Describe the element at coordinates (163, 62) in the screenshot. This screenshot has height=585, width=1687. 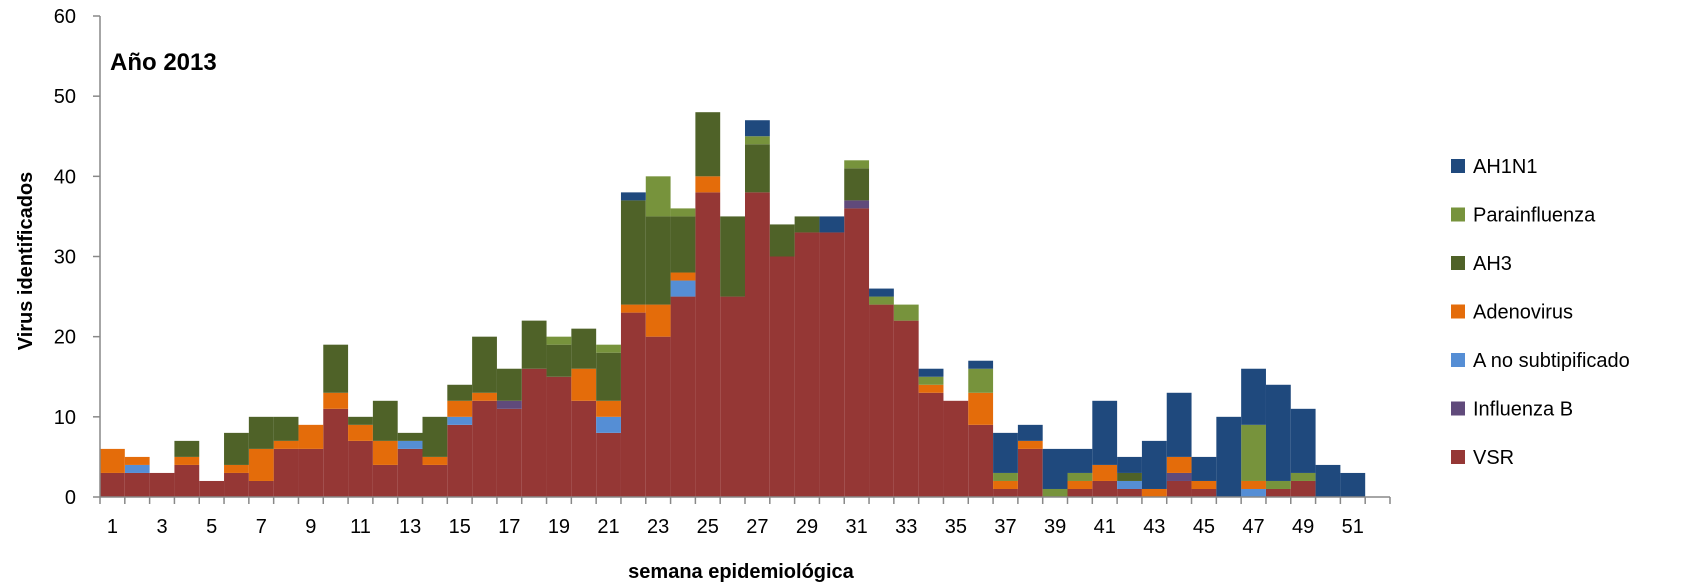
I see `chart-title: Año 2013` at that location.